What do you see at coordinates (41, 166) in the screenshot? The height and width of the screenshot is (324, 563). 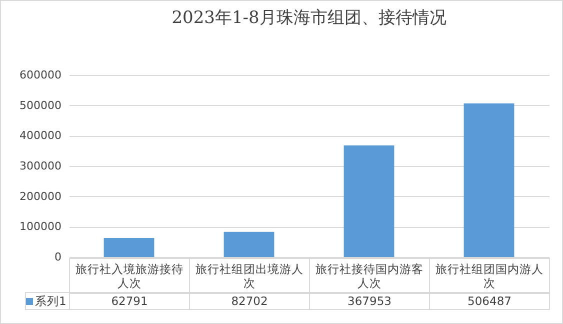 I see `y-tick-label: 300000` at bounding box center [41, 166].